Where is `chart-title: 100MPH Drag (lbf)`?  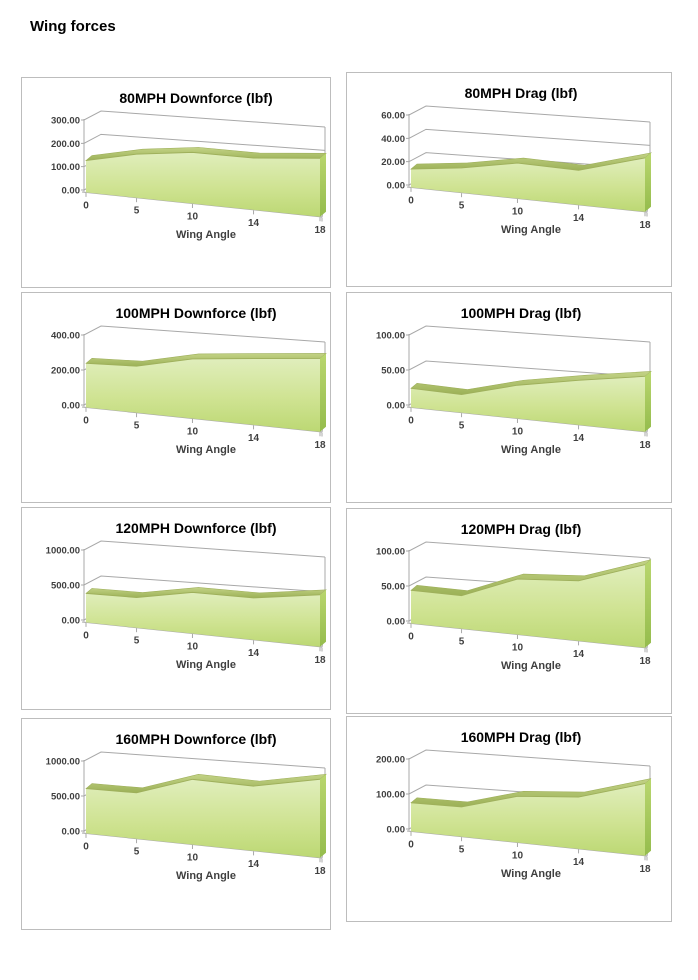 chart-title: 100MPH Drag (lbf) is located at coordinates (521, 313).